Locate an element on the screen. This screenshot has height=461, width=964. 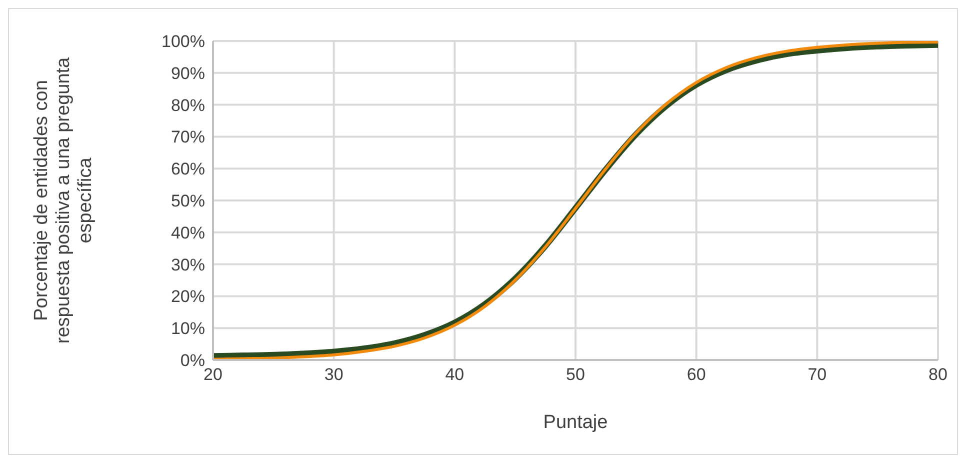
x-tick-label: 20 is located at coordinates (213, 374).